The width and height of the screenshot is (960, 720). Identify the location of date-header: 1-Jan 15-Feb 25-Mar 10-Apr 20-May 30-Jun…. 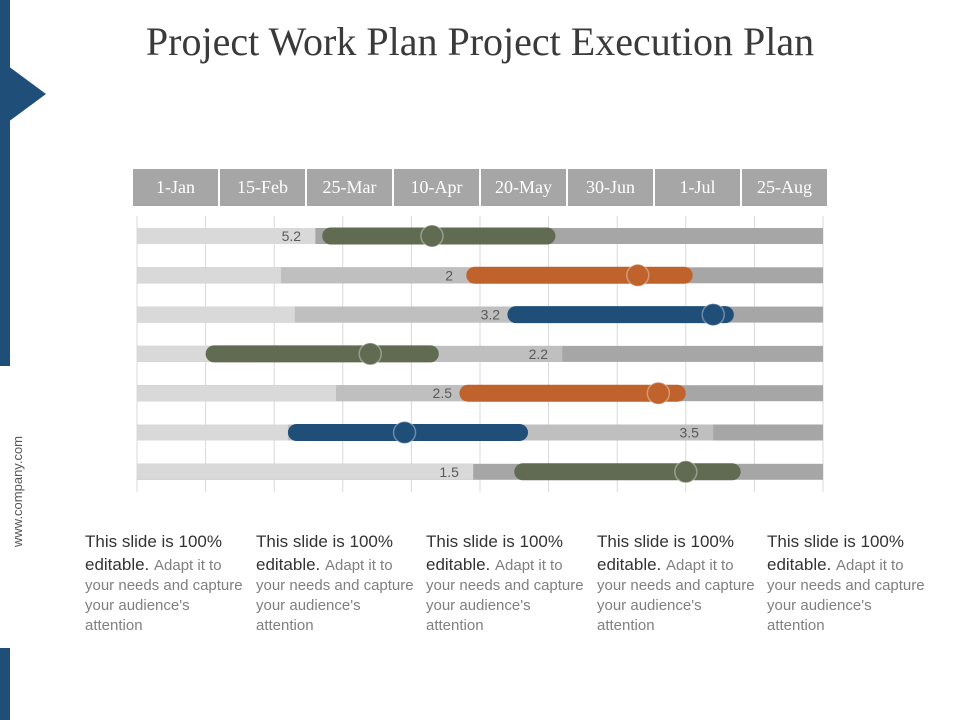
(480, 187).